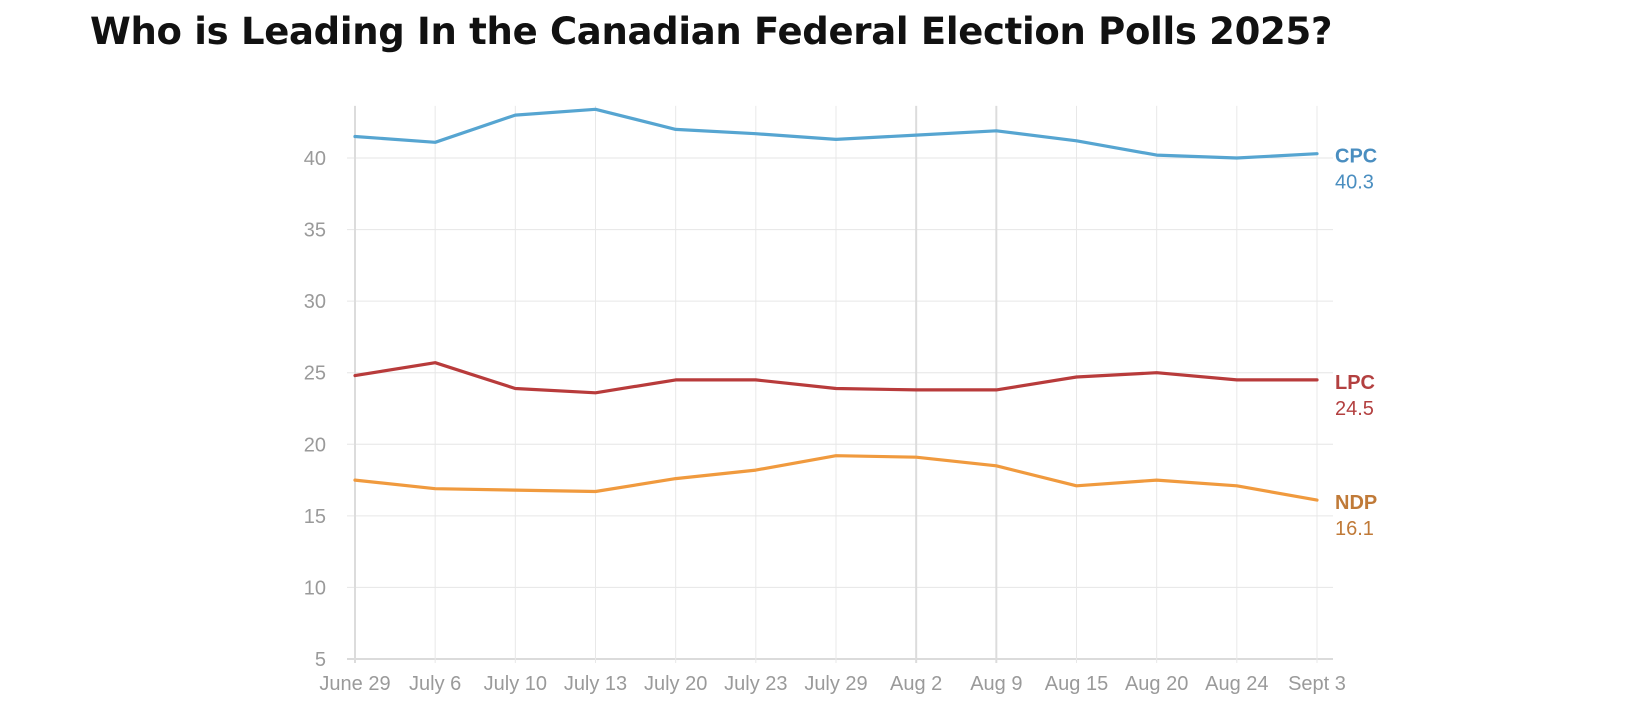 The image size is (1652, 728). Describe the element at coordinates (1356, 343) in the screenshot. I see `end-labels: CPC 40.3 LPC 24.5 NDP 16.1` at that location.